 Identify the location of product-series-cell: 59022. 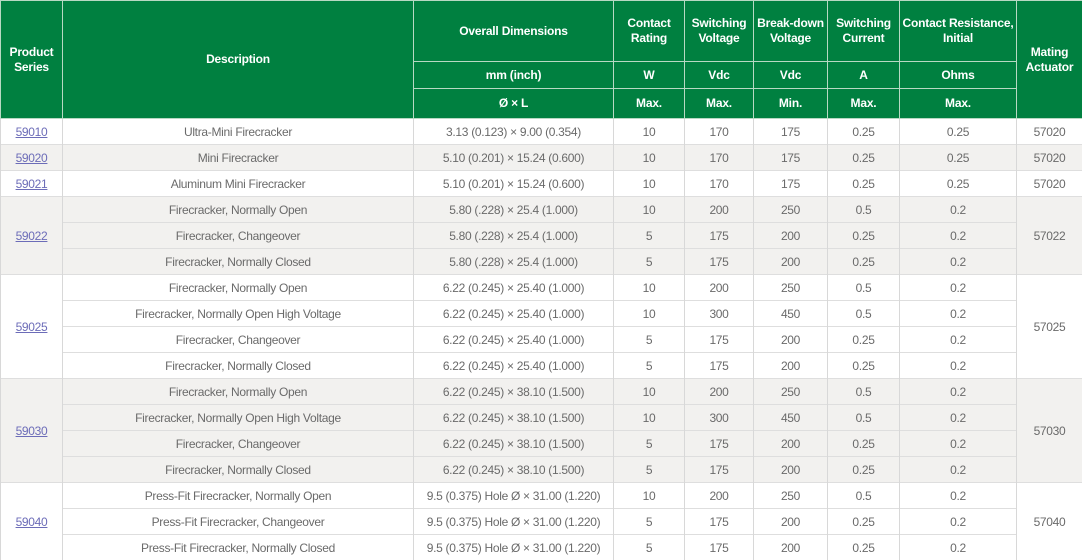
(31, 235).